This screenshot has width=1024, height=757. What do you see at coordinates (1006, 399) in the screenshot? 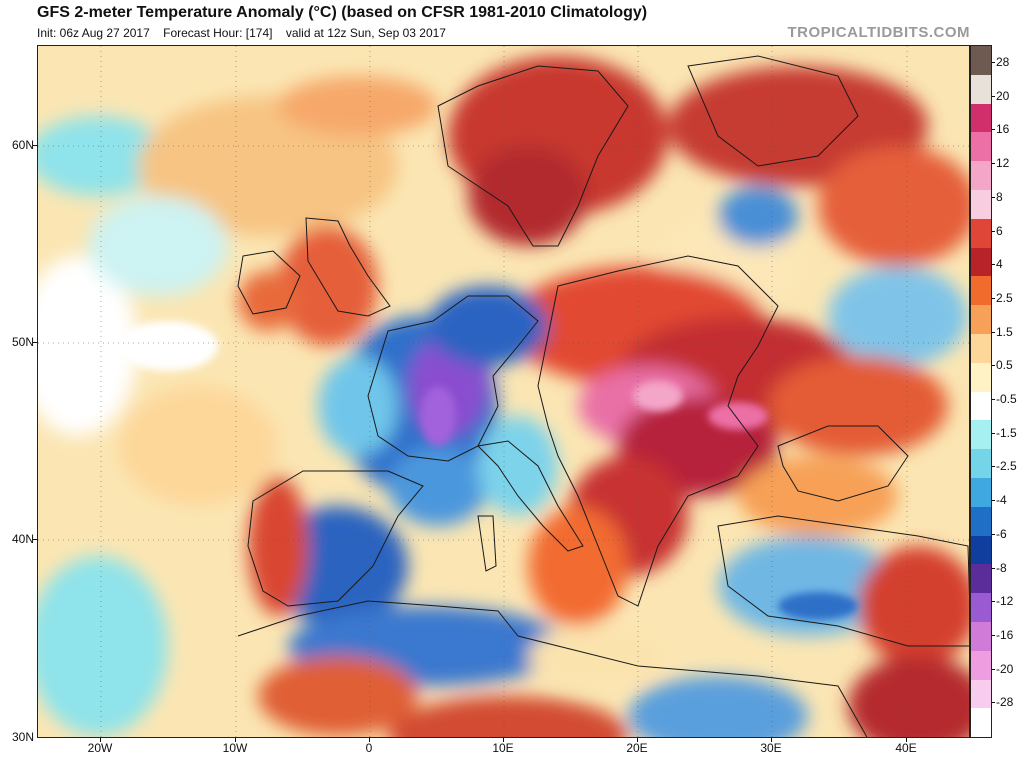
I see `colorbar-label: -0.5` at bounding box center [1006, 399].